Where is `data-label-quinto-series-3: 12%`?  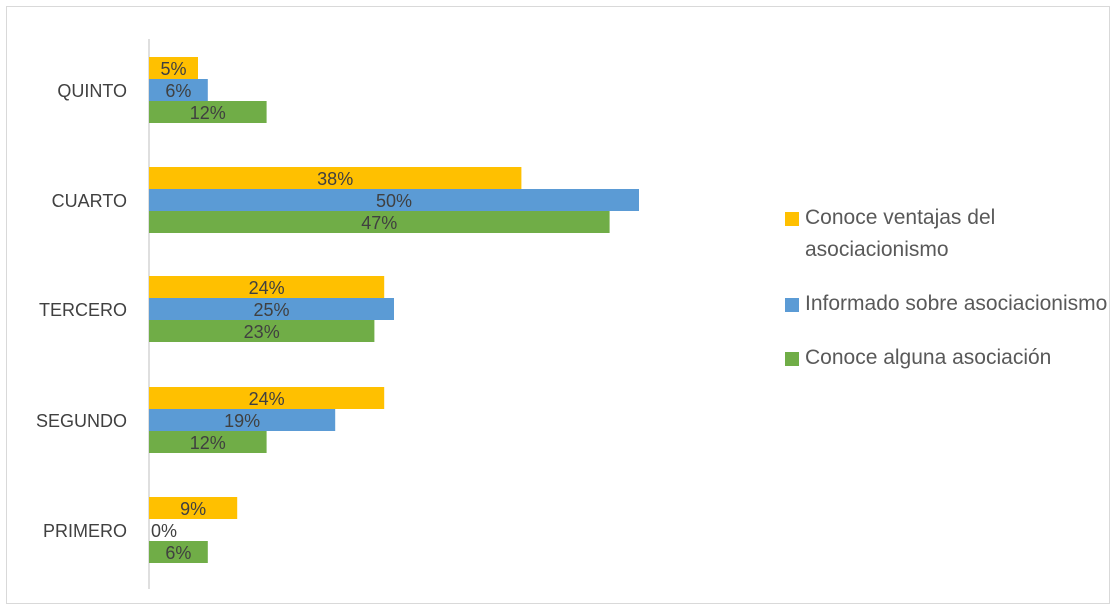
data-label-quinto-series-3: 12% is located at coordinates (208, 113).